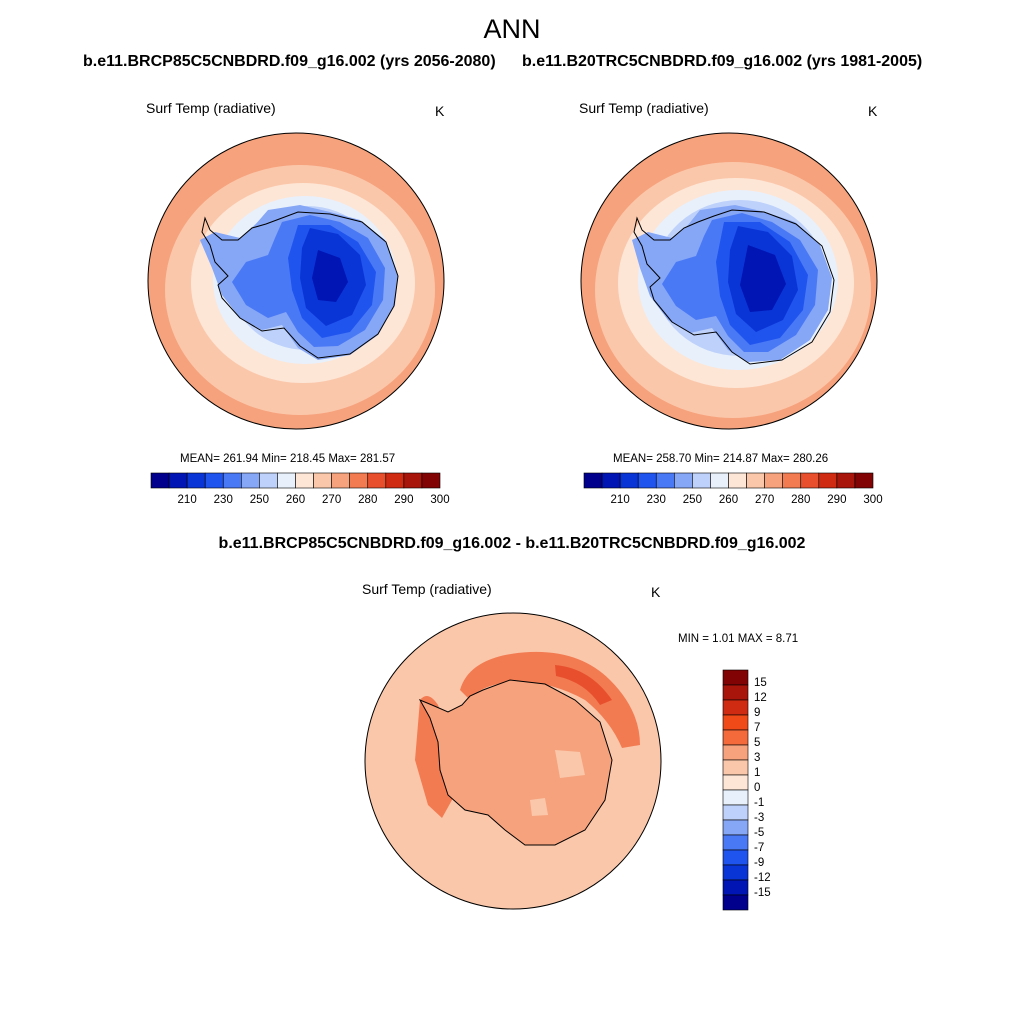  I want to click on difference-units: K, so click(656, 592).